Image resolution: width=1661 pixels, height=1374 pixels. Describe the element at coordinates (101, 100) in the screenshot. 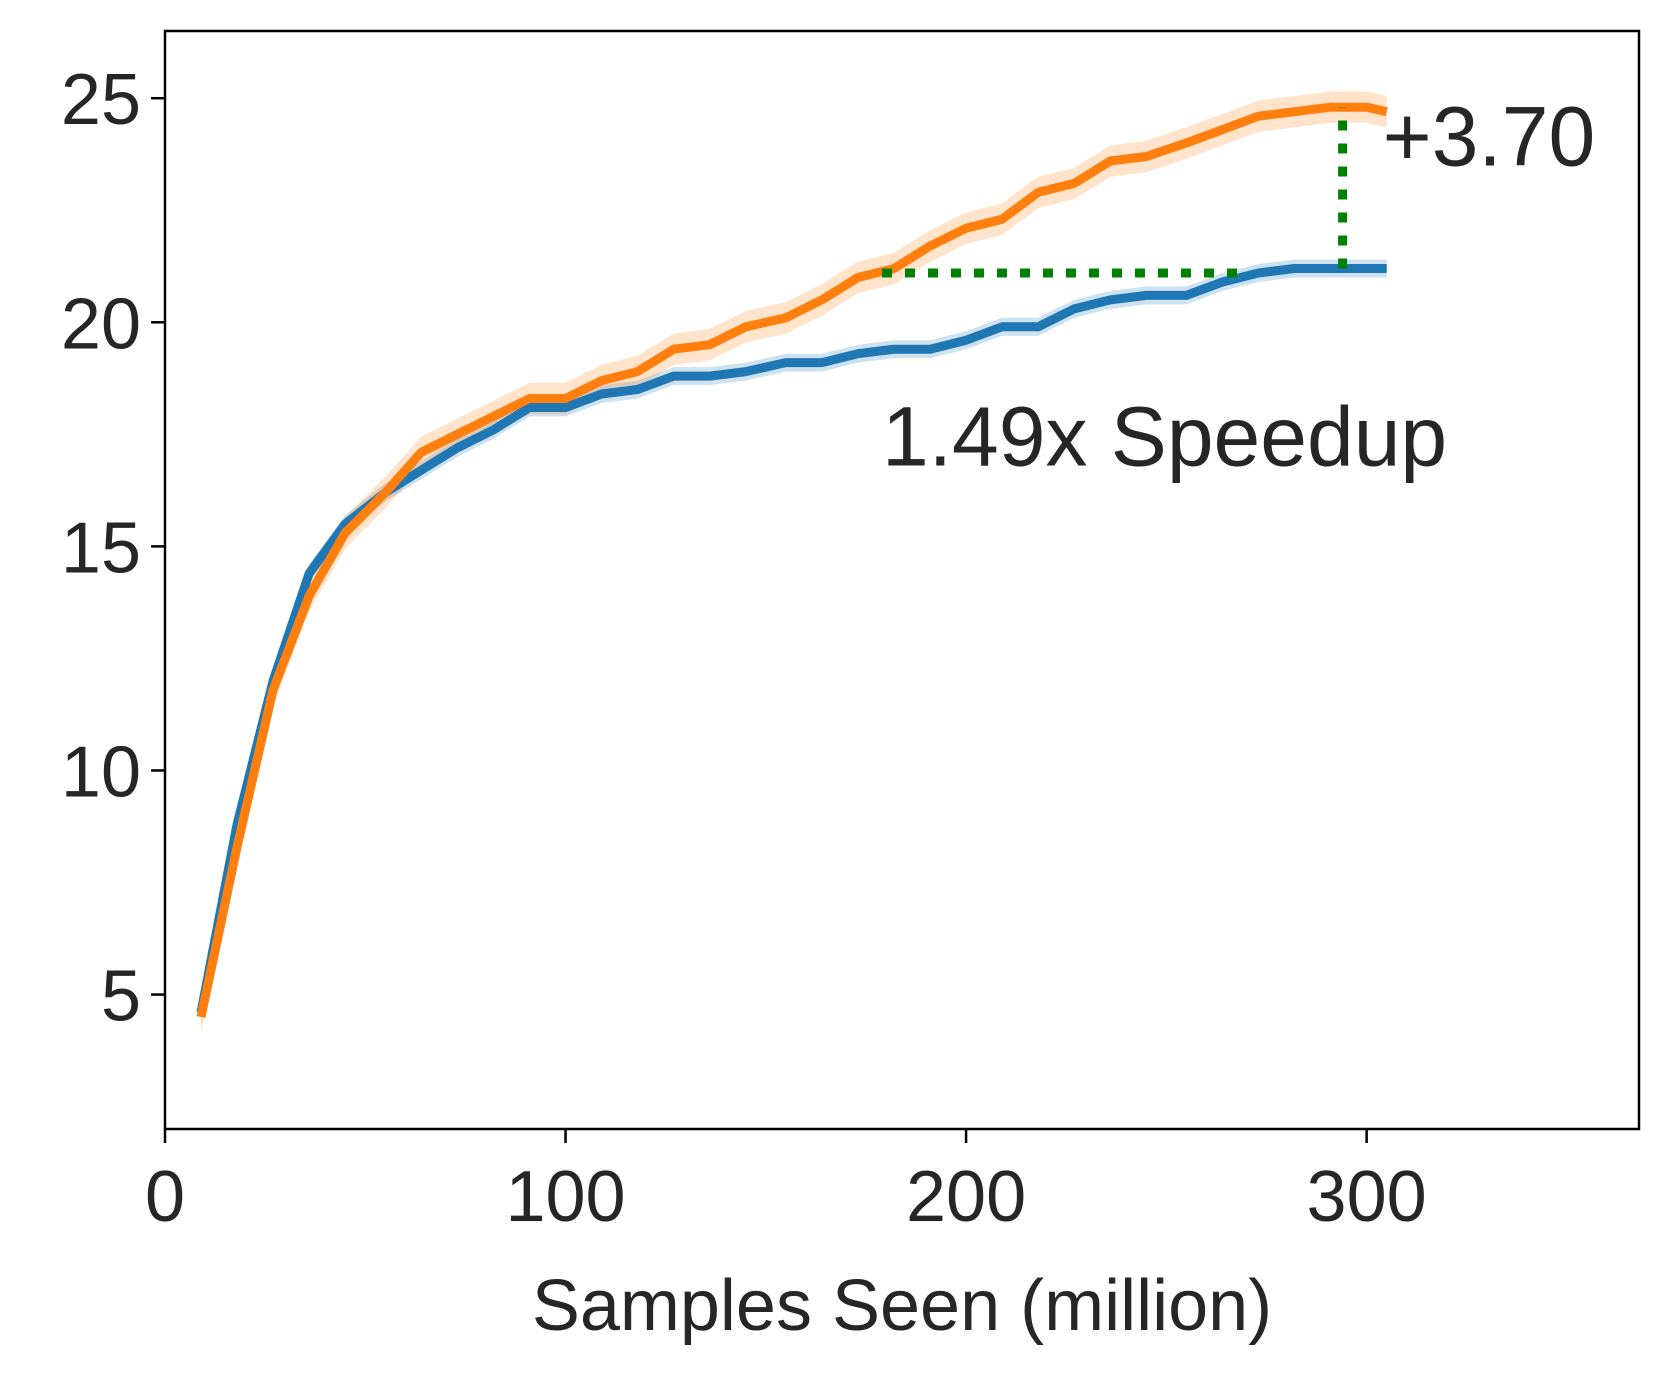

I see `y-tick-label: 25` at that location.